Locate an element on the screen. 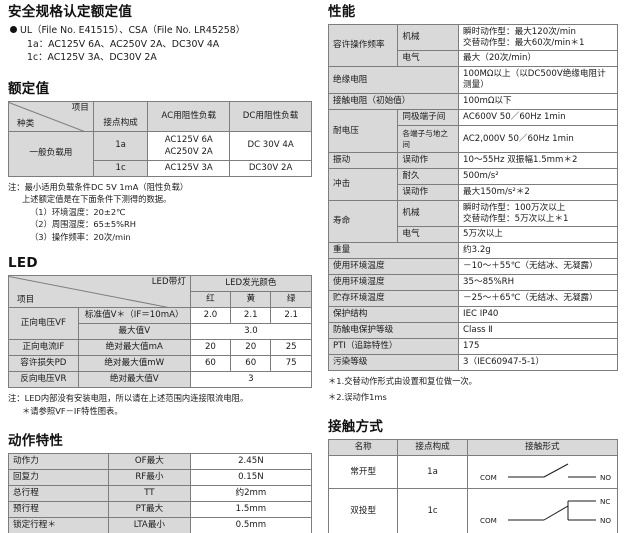 The image size is (624, 533). section-title-contact: 接触方式 is located at coordinates (356, 427).